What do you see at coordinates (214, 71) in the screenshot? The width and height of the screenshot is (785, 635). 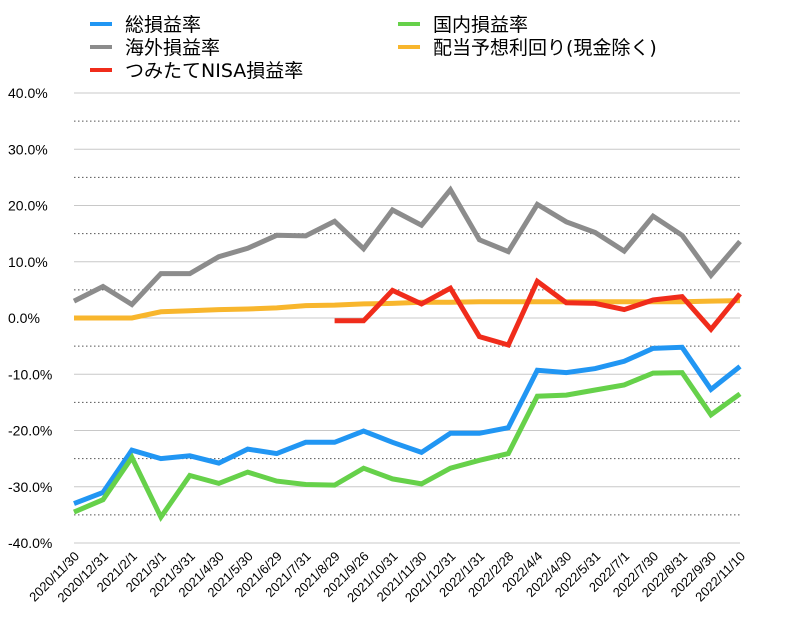 I see `legend-label: つみたてNISA損益率` at bounding box center [214, 71].